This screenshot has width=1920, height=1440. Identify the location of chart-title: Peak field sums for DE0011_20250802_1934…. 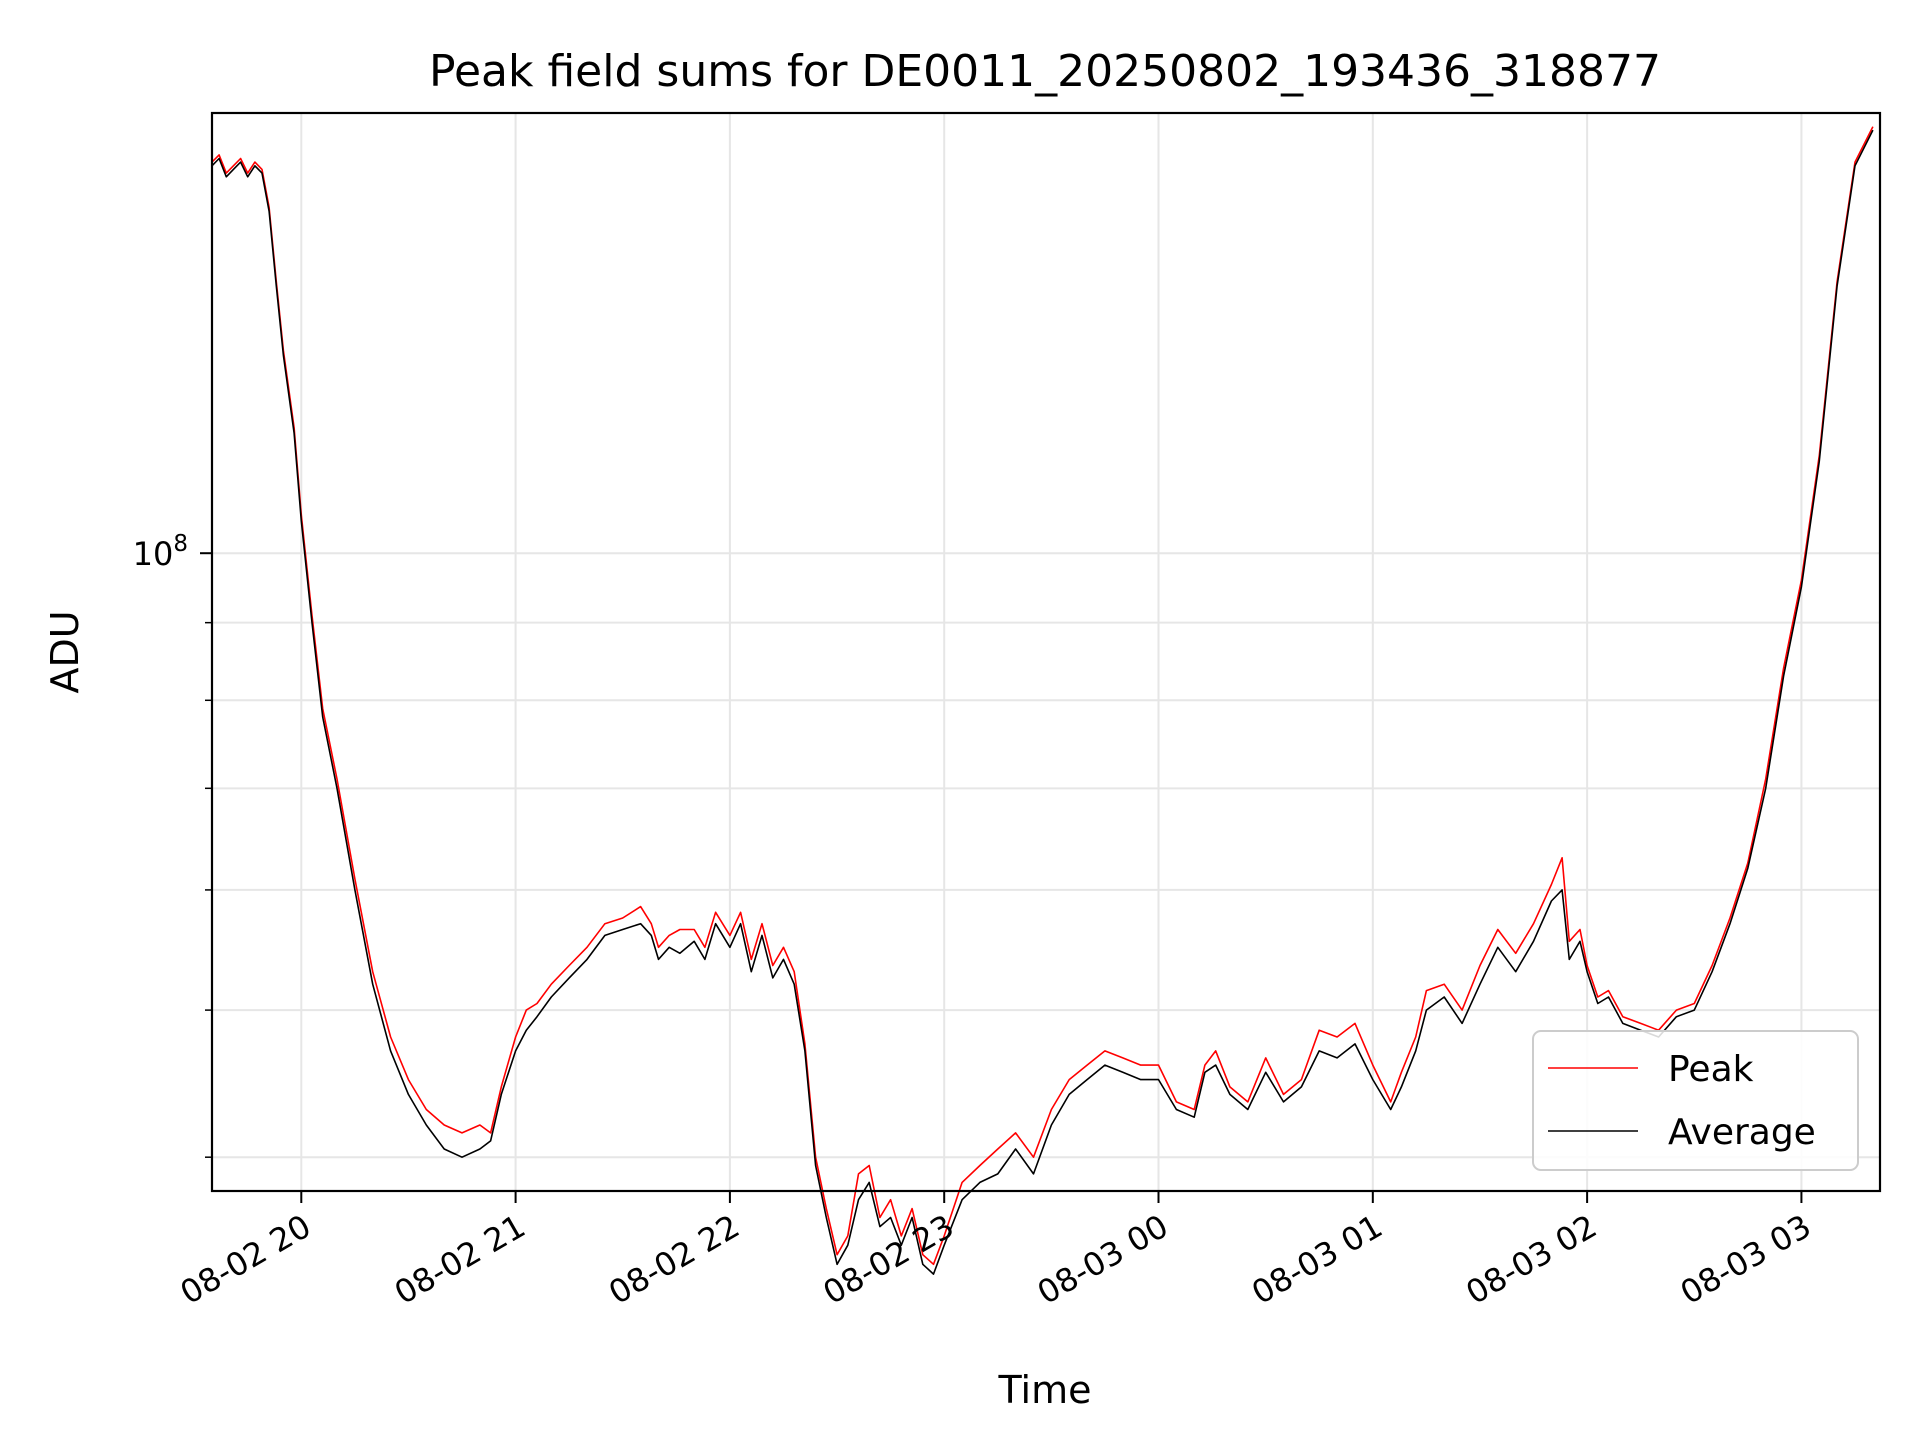
(1045, 71).